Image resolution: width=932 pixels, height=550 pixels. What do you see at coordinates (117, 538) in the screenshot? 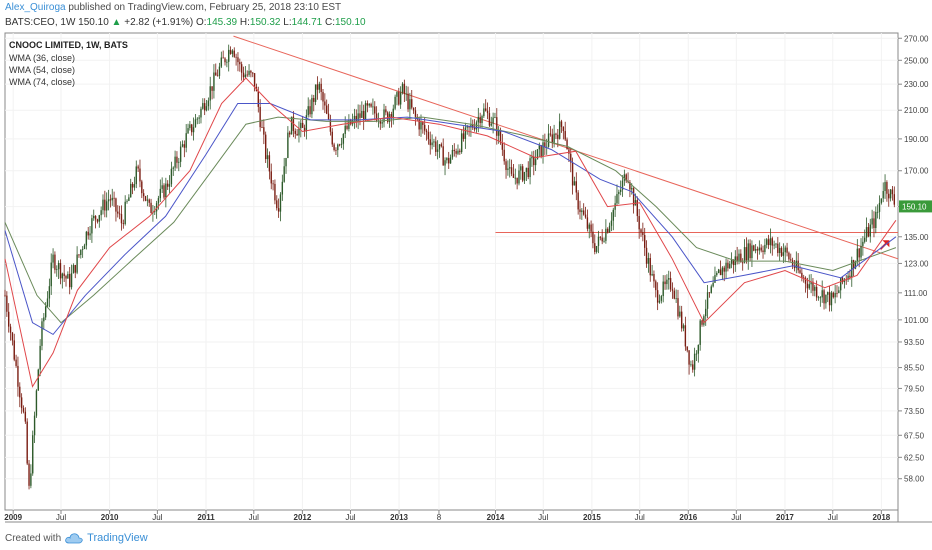
I see `tradingview-brand: TradingView` at bounding box center [117, 538].